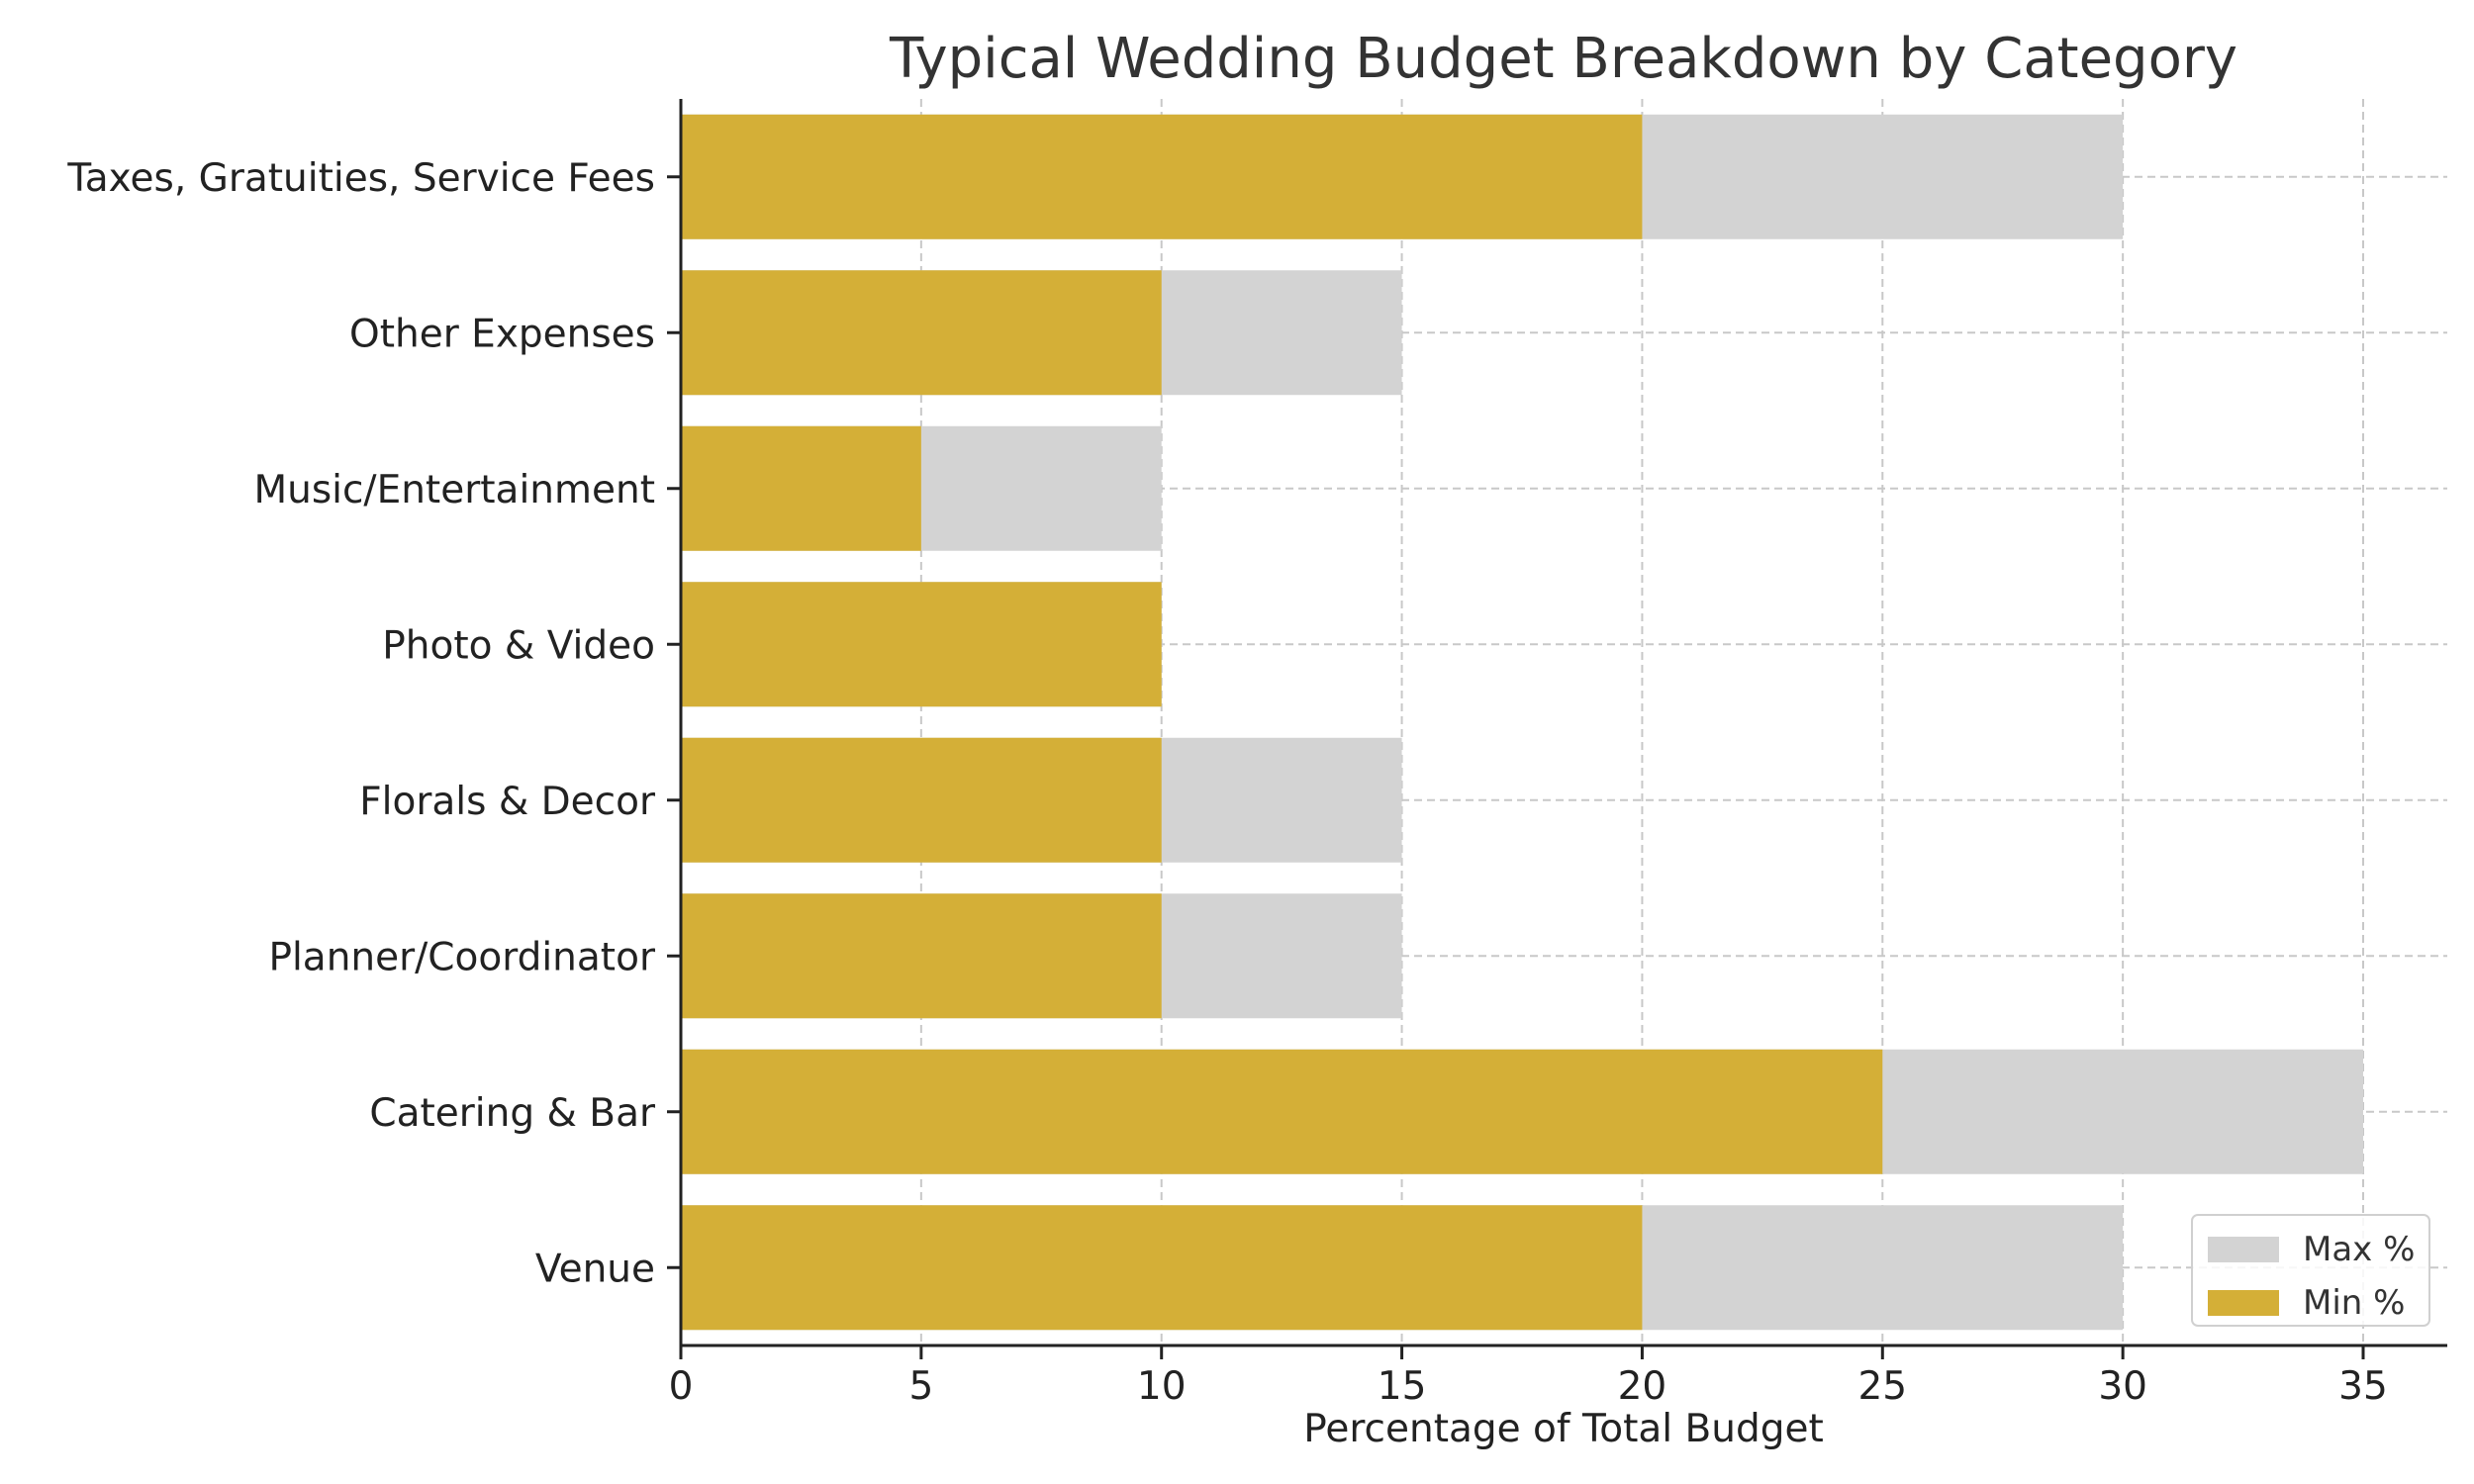 Image resolution: width=2474 pixels, height=1484 pixels. Describe the element at coordinates (518, 645) in the screenshot. I see `y-tick-label: Photo & Video` at that location.